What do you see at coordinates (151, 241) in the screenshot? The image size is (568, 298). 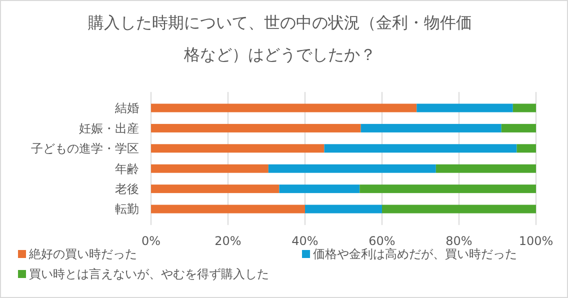 I see `x-tick-label: 0%` at bounding box center [151, 241].